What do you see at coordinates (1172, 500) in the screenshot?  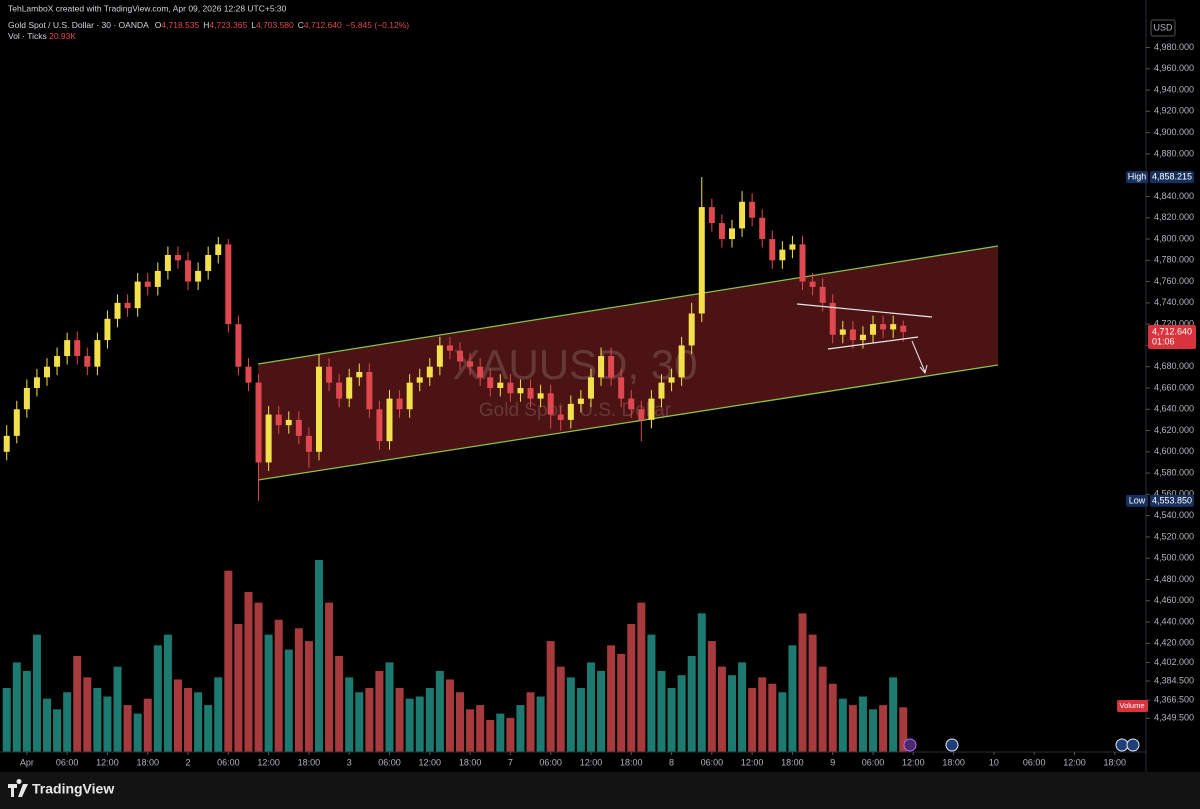 I see `badge-value: 4,553.850` at bounding box center [1172, 500].